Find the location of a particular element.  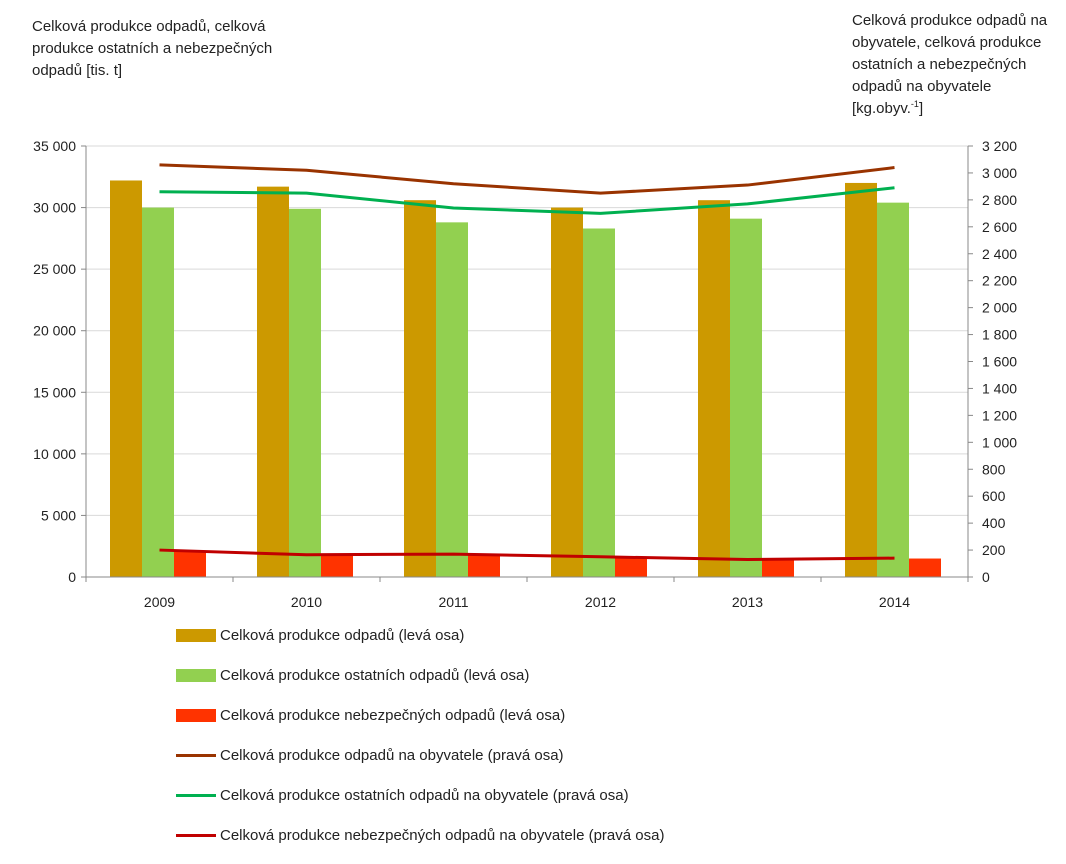

right-tick-label: 1 400 is located at coordinates (999, 388).